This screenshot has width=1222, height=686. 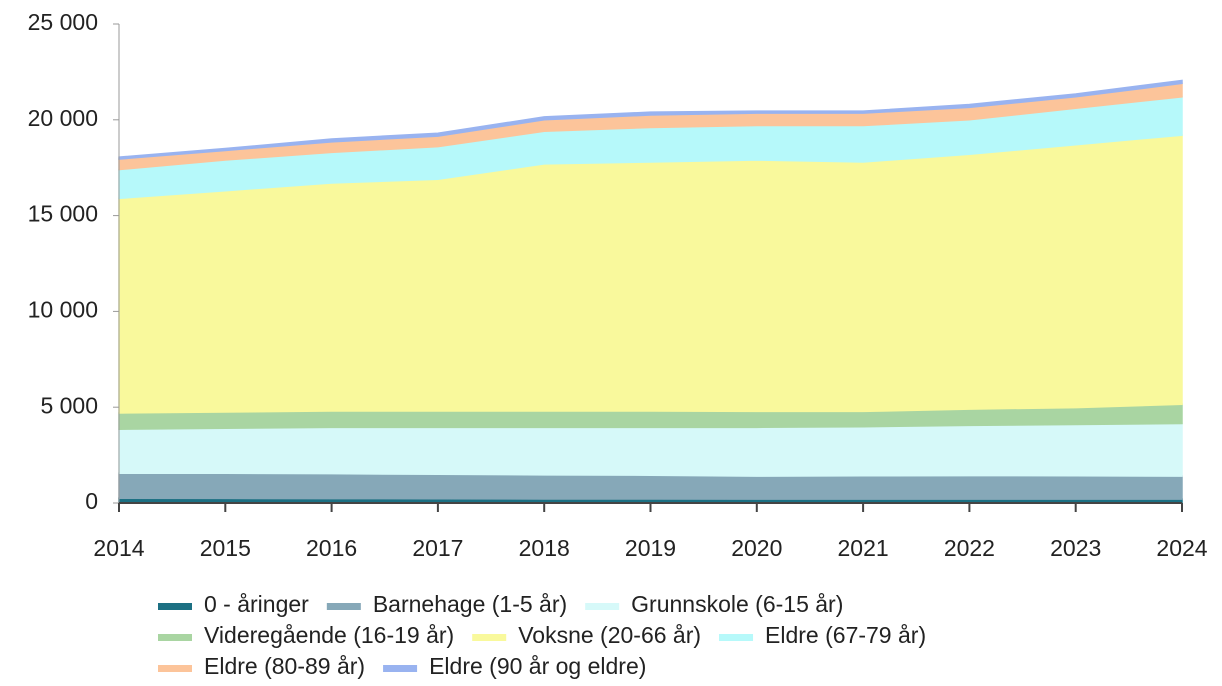 What do you see at coordinates (537, 666) in the screenshot?
I see `legend-label: Eldre (90 år og eldre)` at bounding box center [537, 666].